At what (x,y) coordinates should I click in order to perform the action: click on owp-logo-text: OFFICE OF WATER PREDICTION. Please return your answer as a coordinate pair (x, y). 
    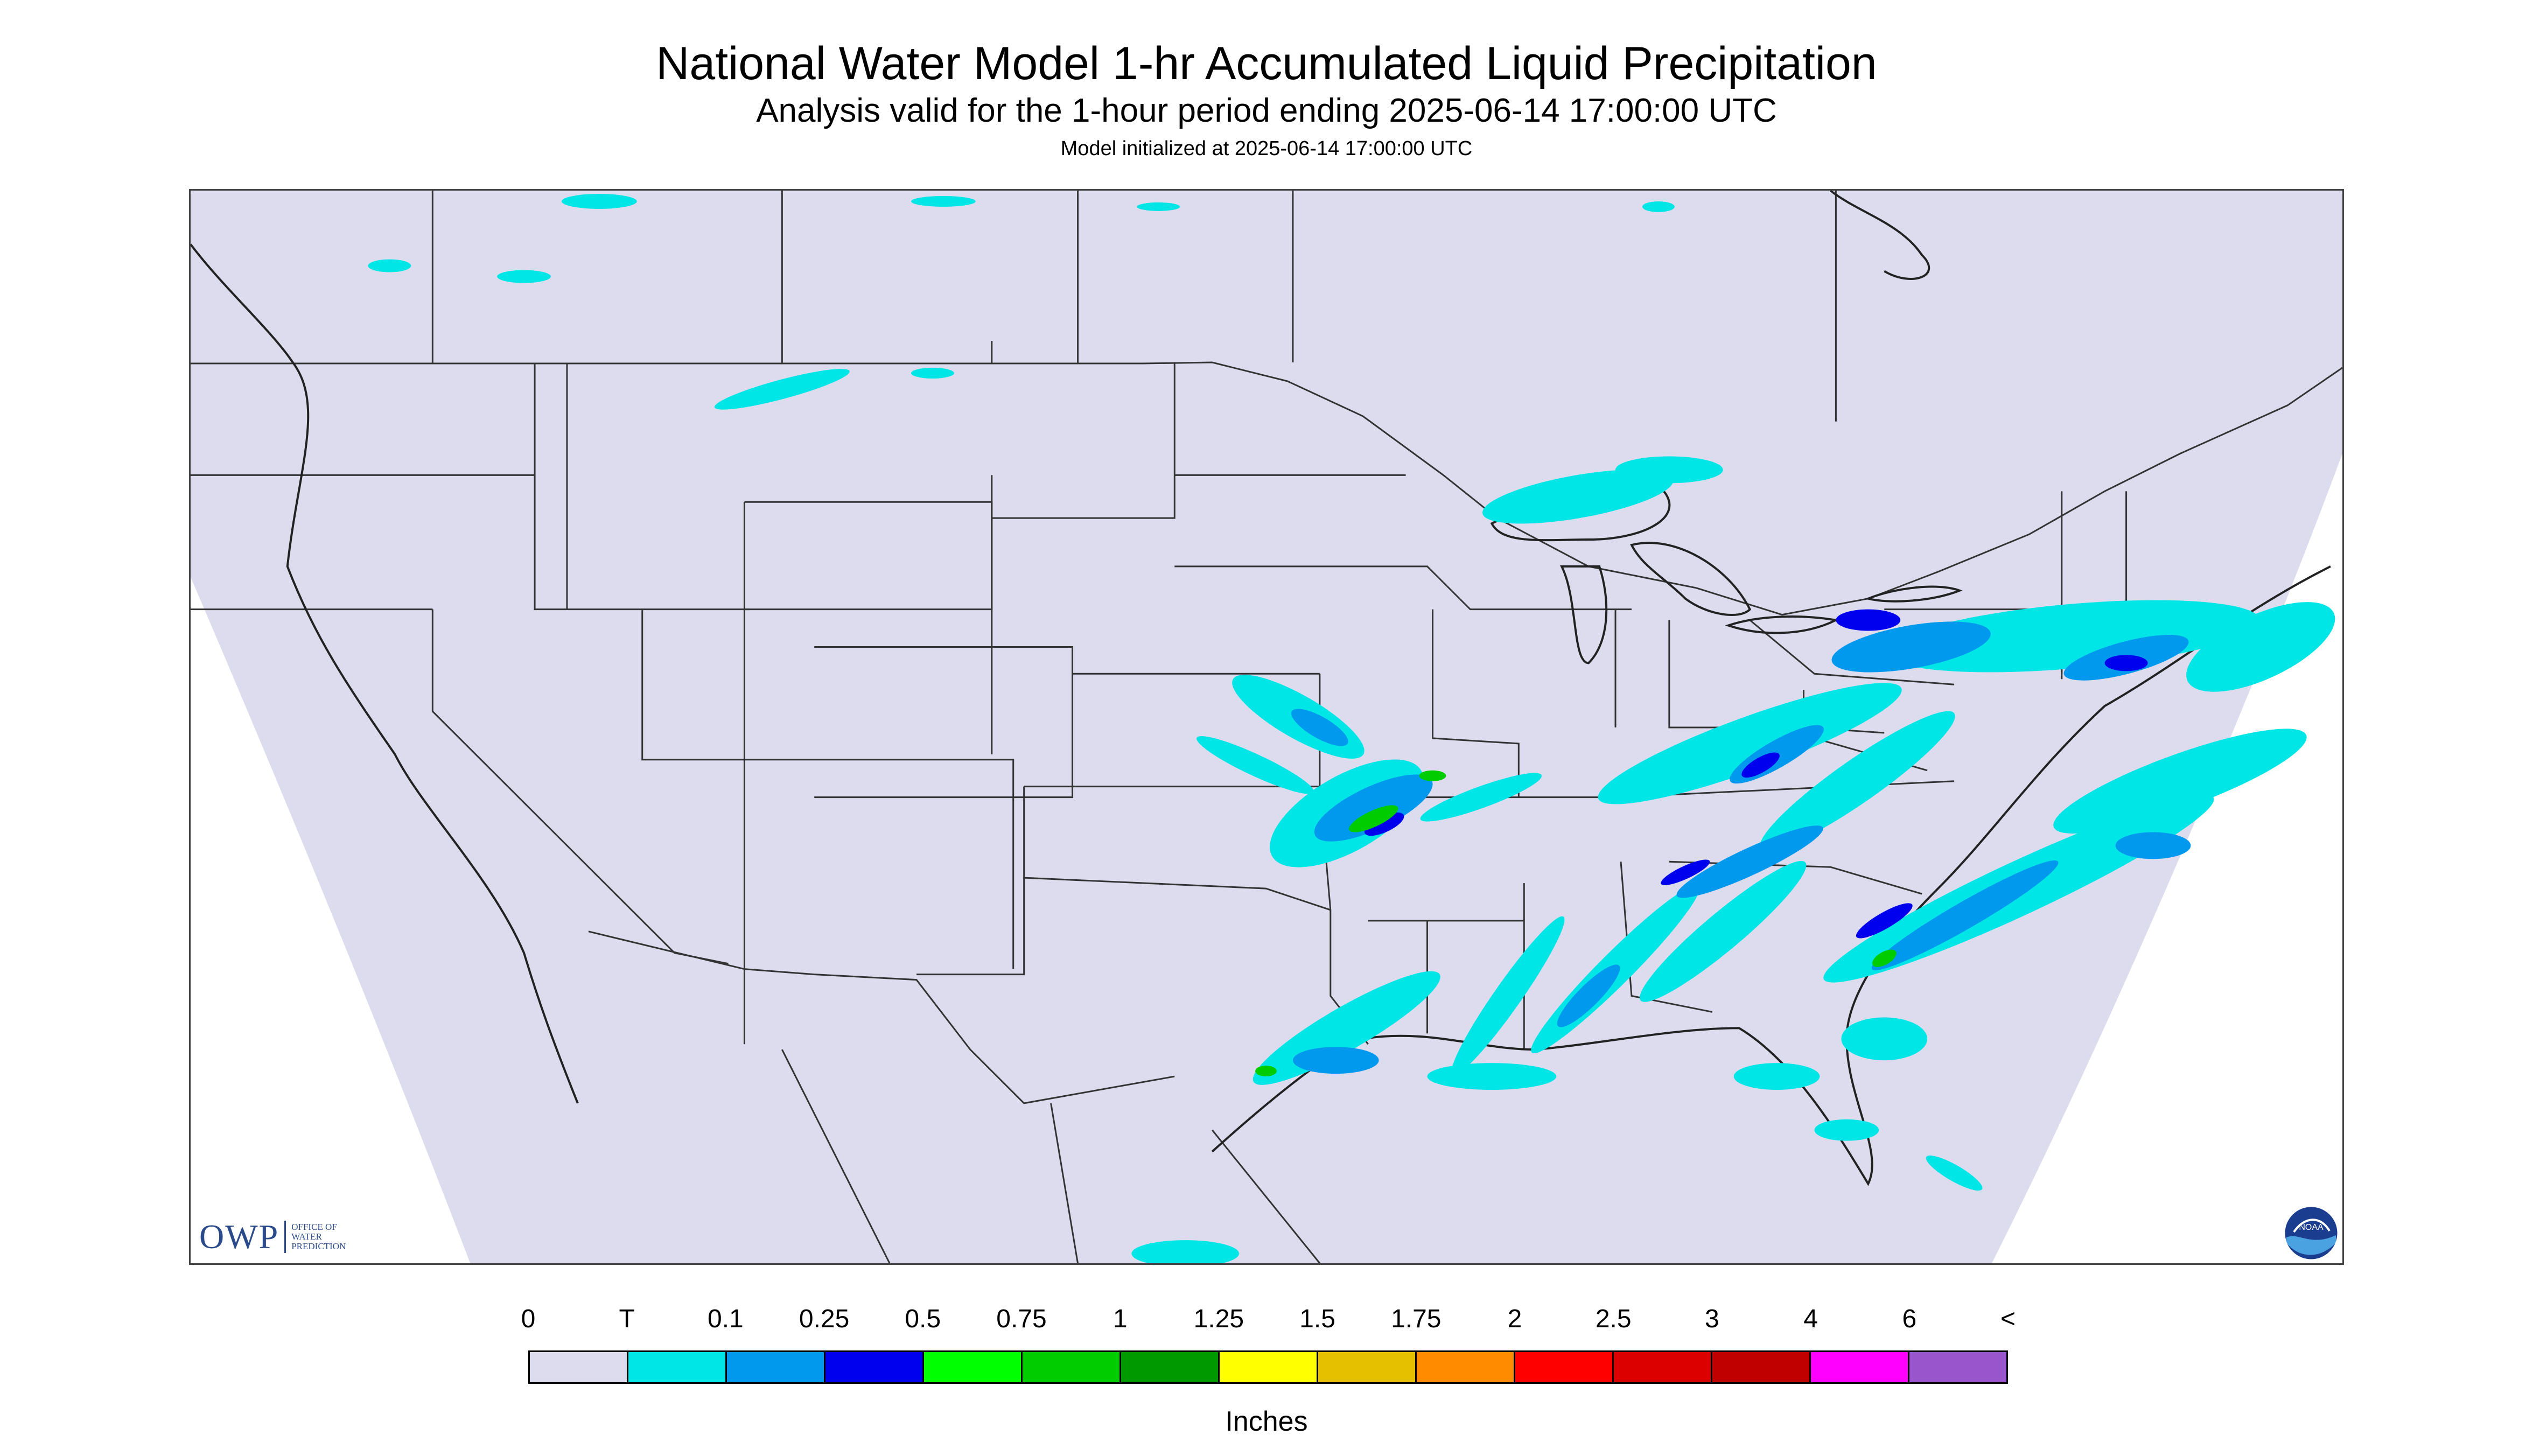
    Looking at the image, I should click on (318, 1236).